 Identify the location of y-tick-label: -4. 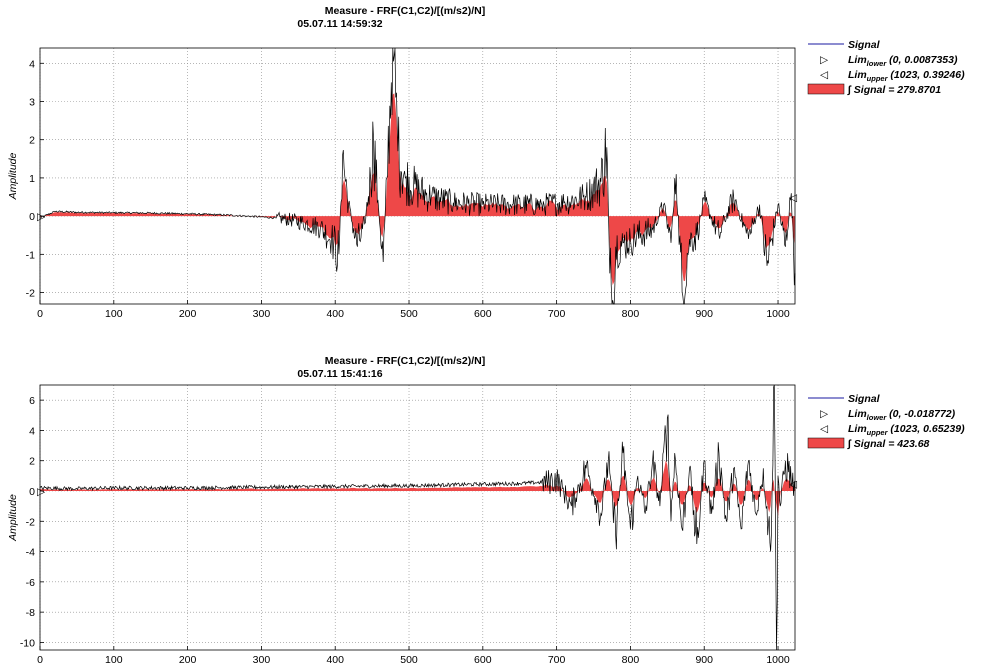
(30, 553).